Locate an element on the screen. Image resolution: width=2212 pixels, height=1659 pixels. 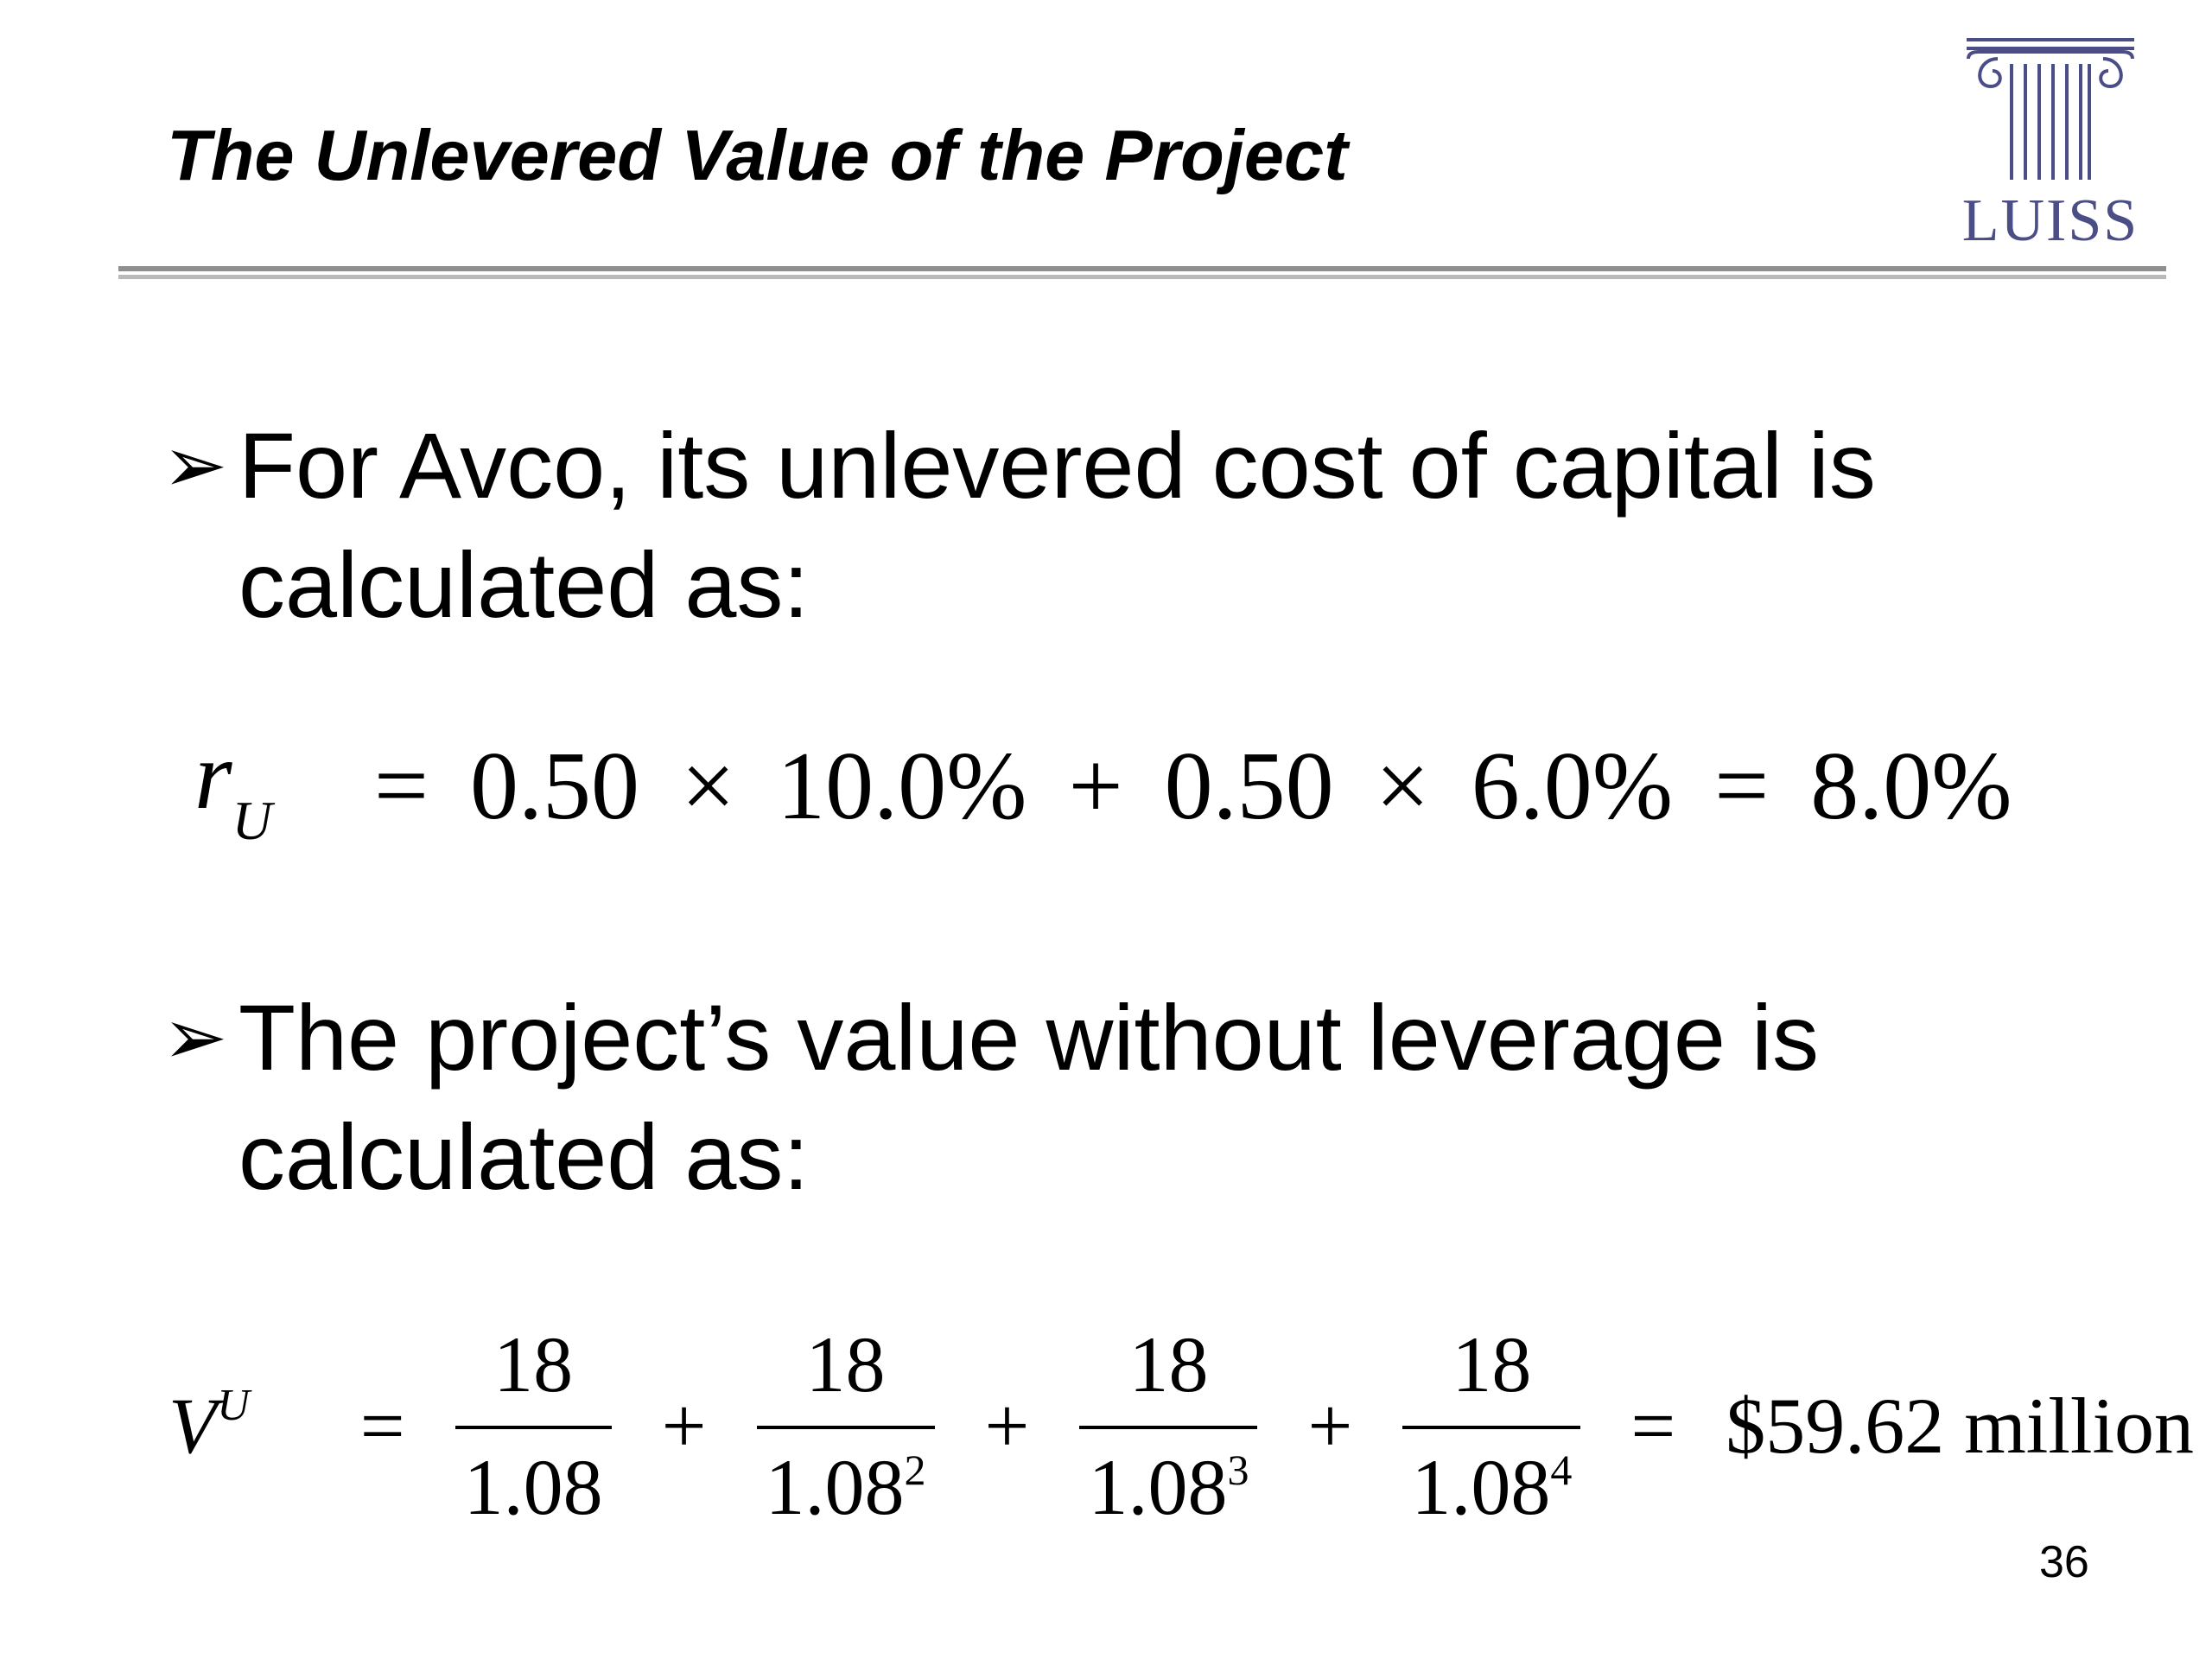
fraction-denominator: 1.082 is located at coordinates (845, 1487).